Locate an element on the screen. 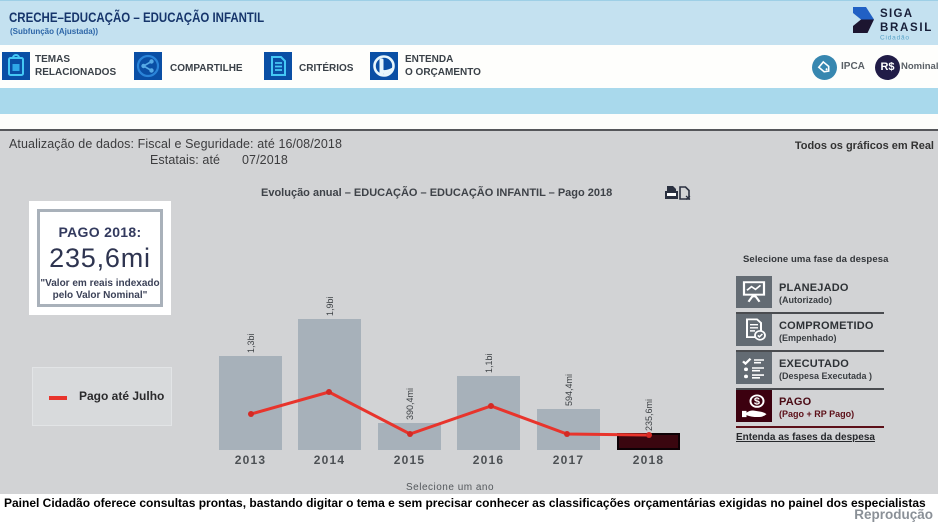  svg-text: BRASIL is located at coordinates (906, 28).